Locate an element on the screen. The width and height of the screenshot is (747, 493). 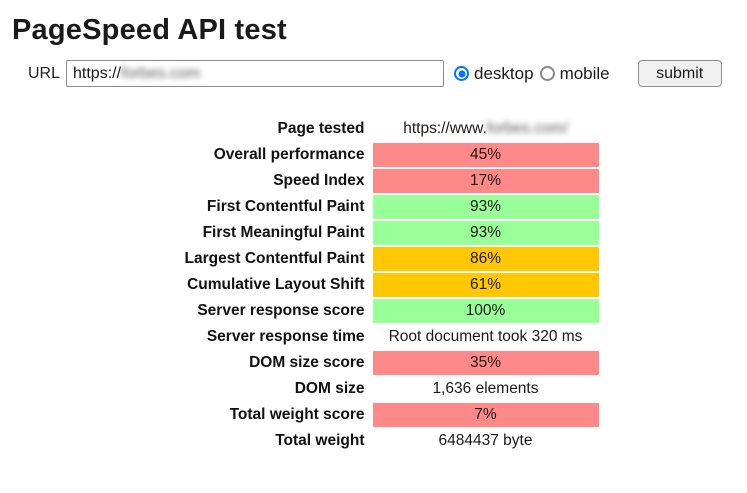
url-label: URL is located at coordinates (44, 73).